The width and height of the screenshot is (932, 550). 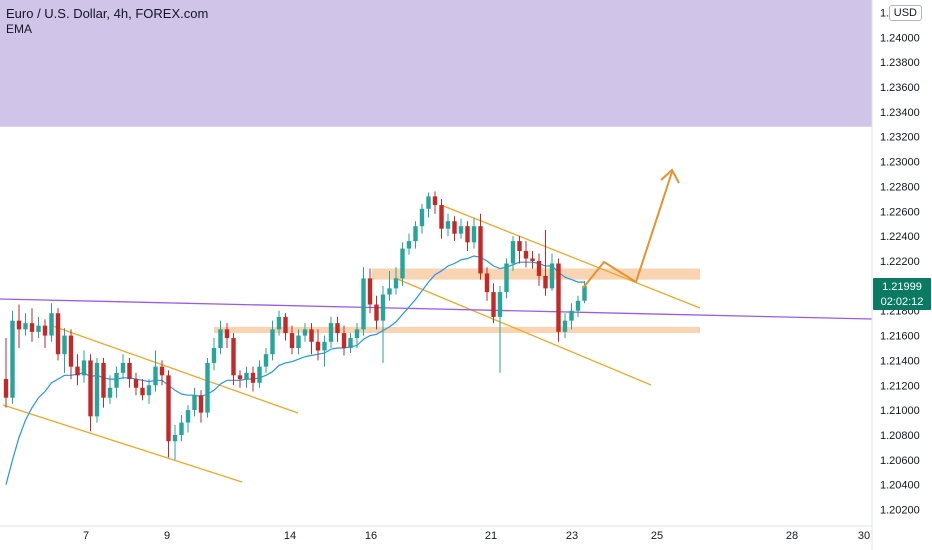 What do you see at coordinates (902, 302) in the screenshot?
I see `bar-countdown: 02:02:12` at bounding box center [902, 302].